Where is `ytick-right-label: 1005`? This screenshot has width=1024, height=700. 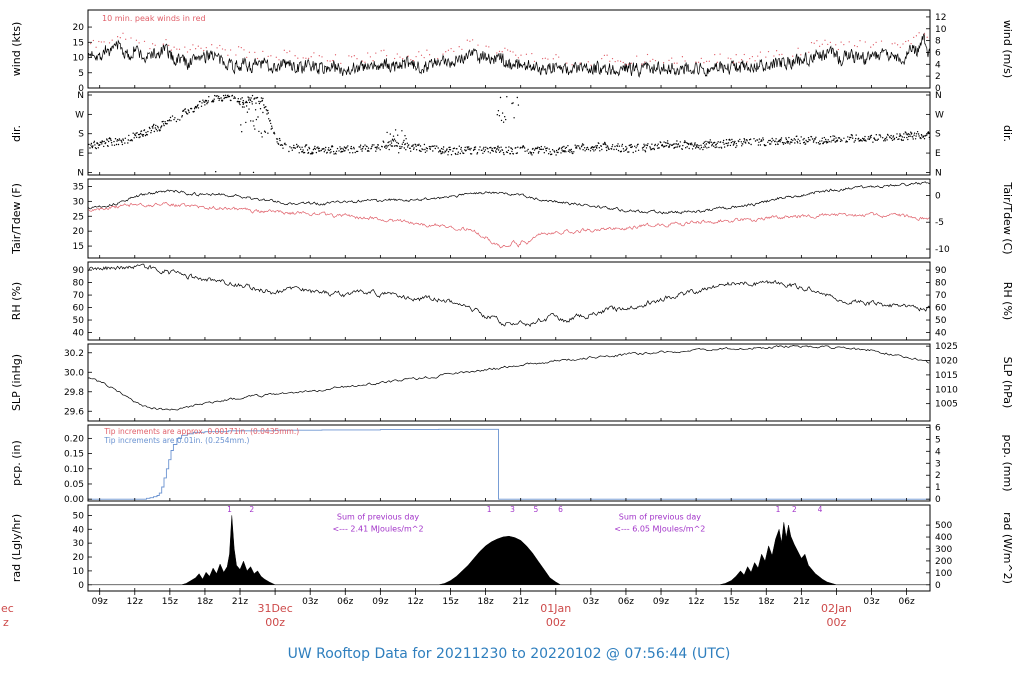 ytick-right-label: 1005 is located at coordinates (946, 405).